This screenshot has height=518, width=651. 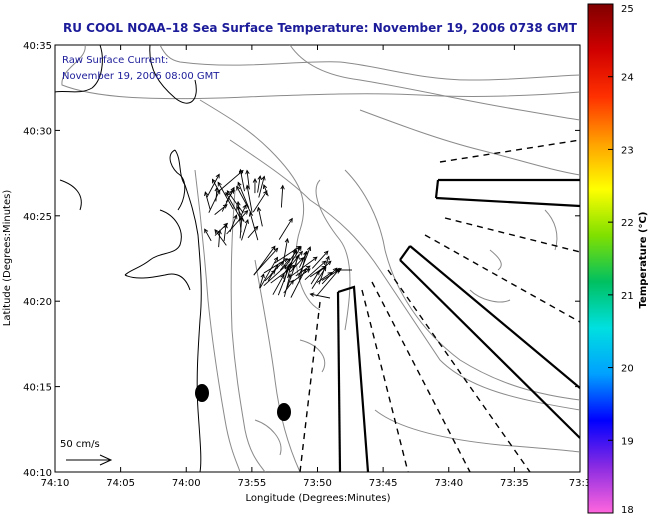 What do you see at coordinates (55, 483) in the screenshot?
I see `x-tick-label: 74:10` at bounding box center [55, 483].